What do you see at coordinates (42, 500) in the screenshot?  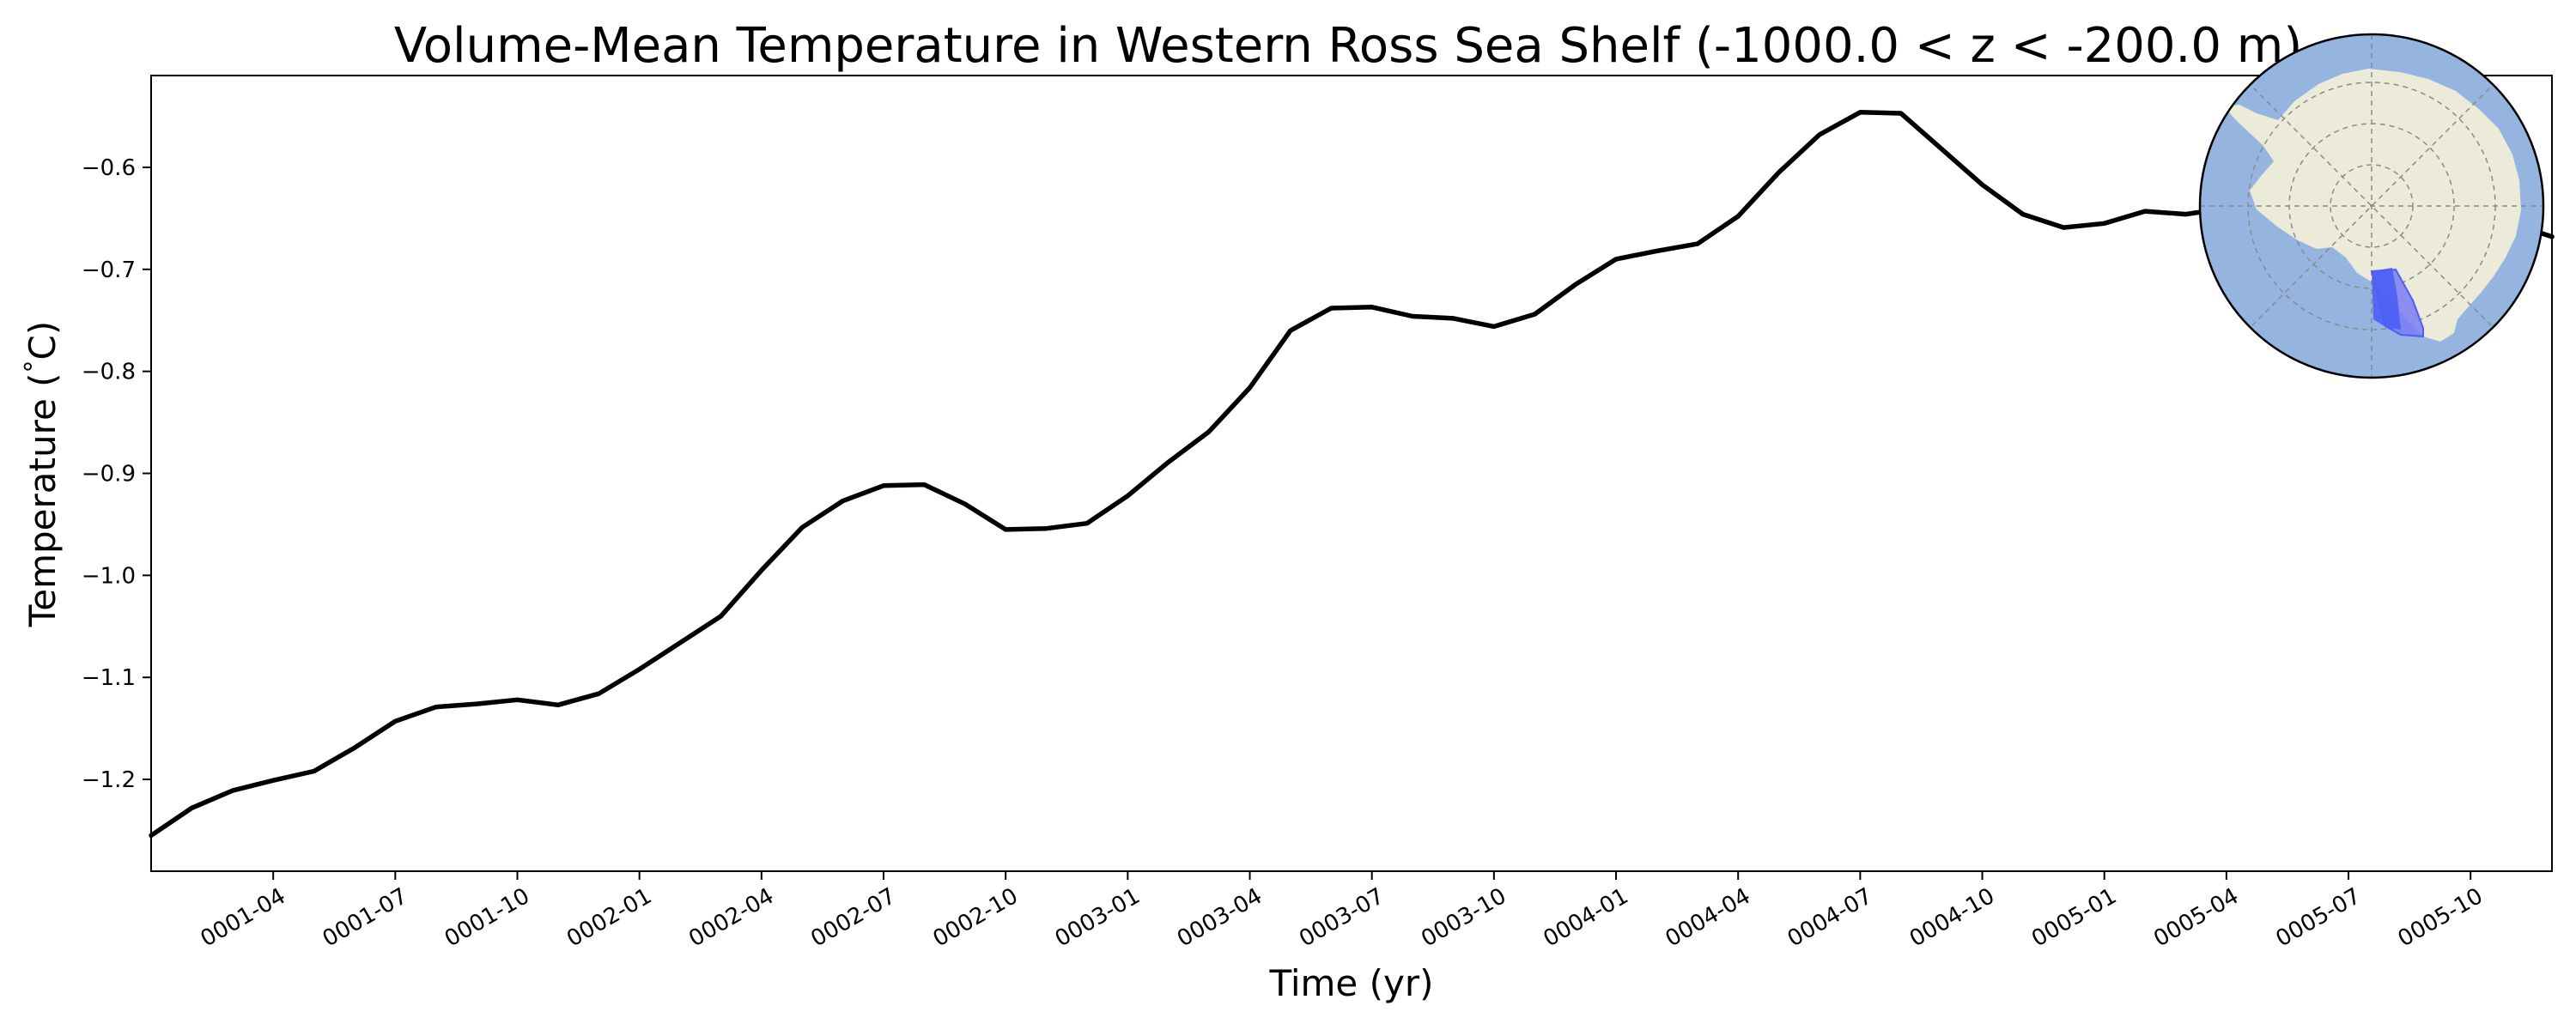 I see `y-axis-label-part: Temperature (` at bounding box center [42, 500].